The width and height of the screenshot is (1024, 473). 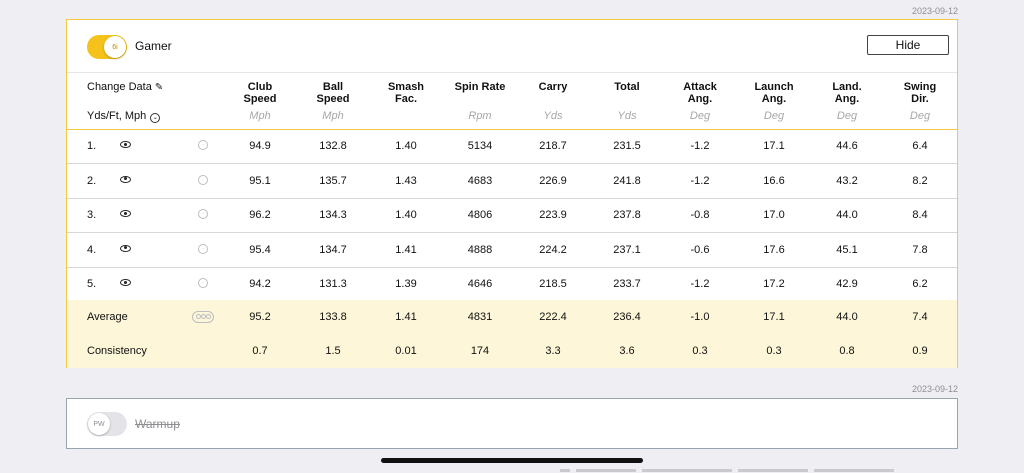 What do you see at coordinates (157, 424) in the screenshot?
I see `warmup-club-name: Warmup` at bounding box center [157, 424].